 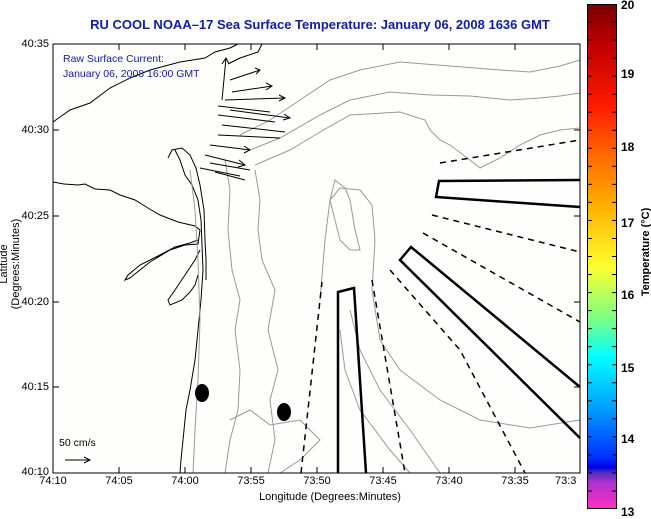 What do you see at coordinates (317, 481) in the screenshot?
I see `x-tick-label: 73:50` at bounding box center [317, 481].